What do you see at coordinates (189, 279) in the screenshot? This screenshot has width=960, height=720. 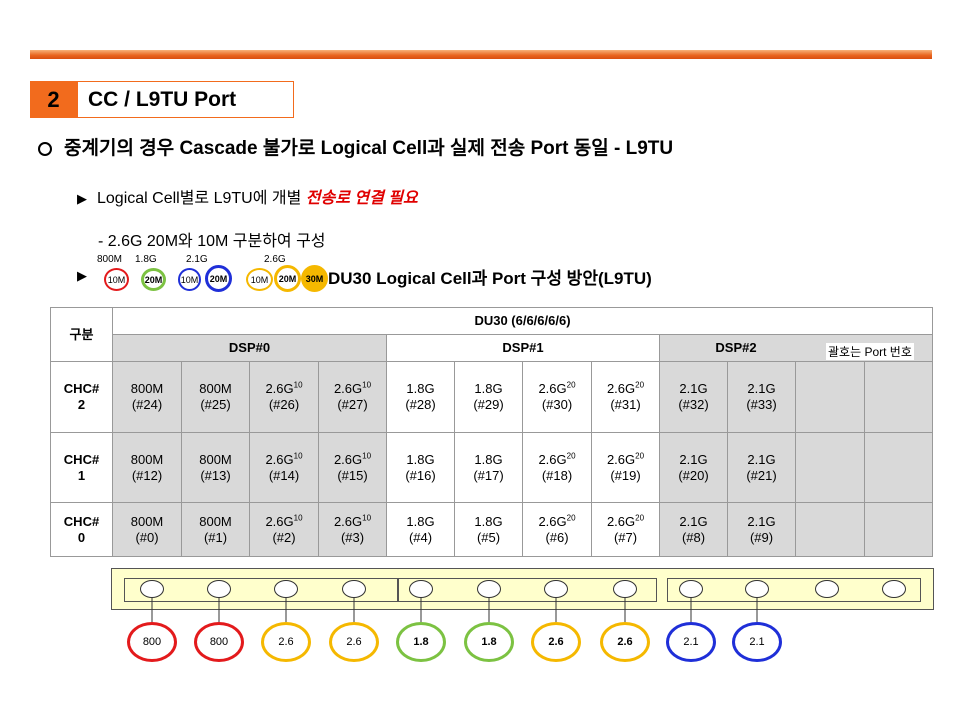 I see `legend-ring-2.1-10m: 10M` at bounding box center [189, 279].